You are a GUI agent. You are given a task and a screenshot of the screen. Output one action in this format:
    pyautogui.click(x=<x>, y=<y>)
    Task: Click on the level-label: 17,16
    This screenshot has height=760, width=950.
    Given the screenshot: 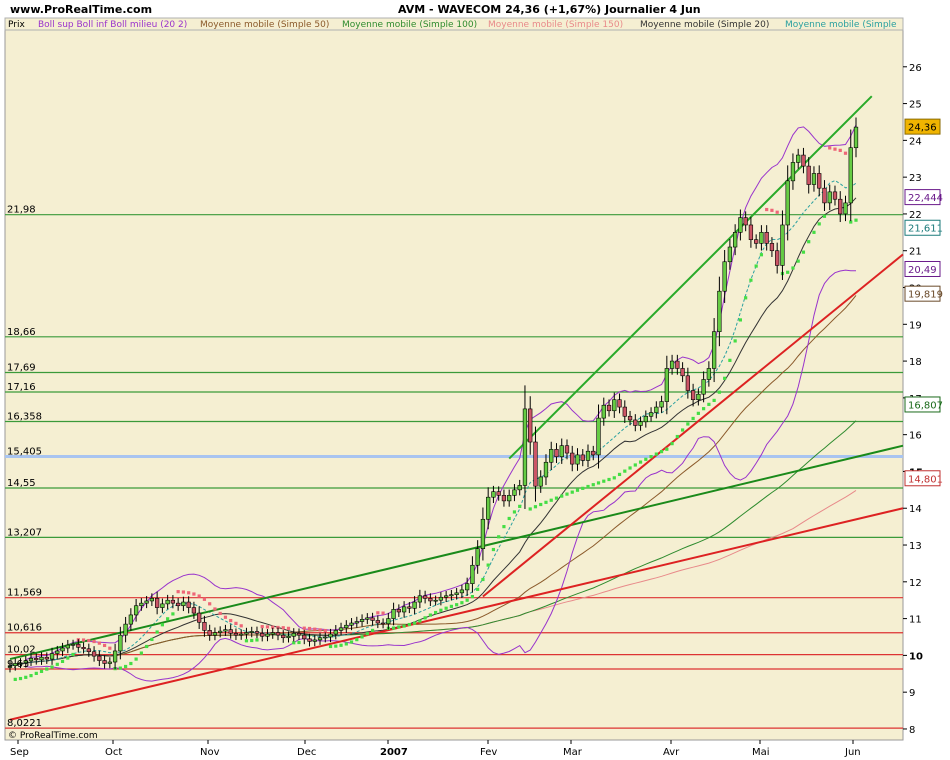 What is the action you would take?
    pyautogui.click(x=21, y=387)
    